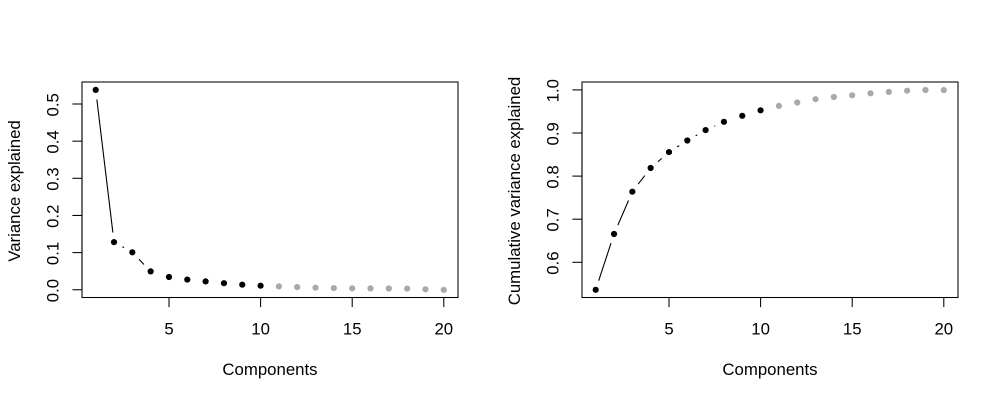 Image resolution: width=1000 pixels, height=400 pixels. I want to click on svg-text: 1.0, so click(552, 90).